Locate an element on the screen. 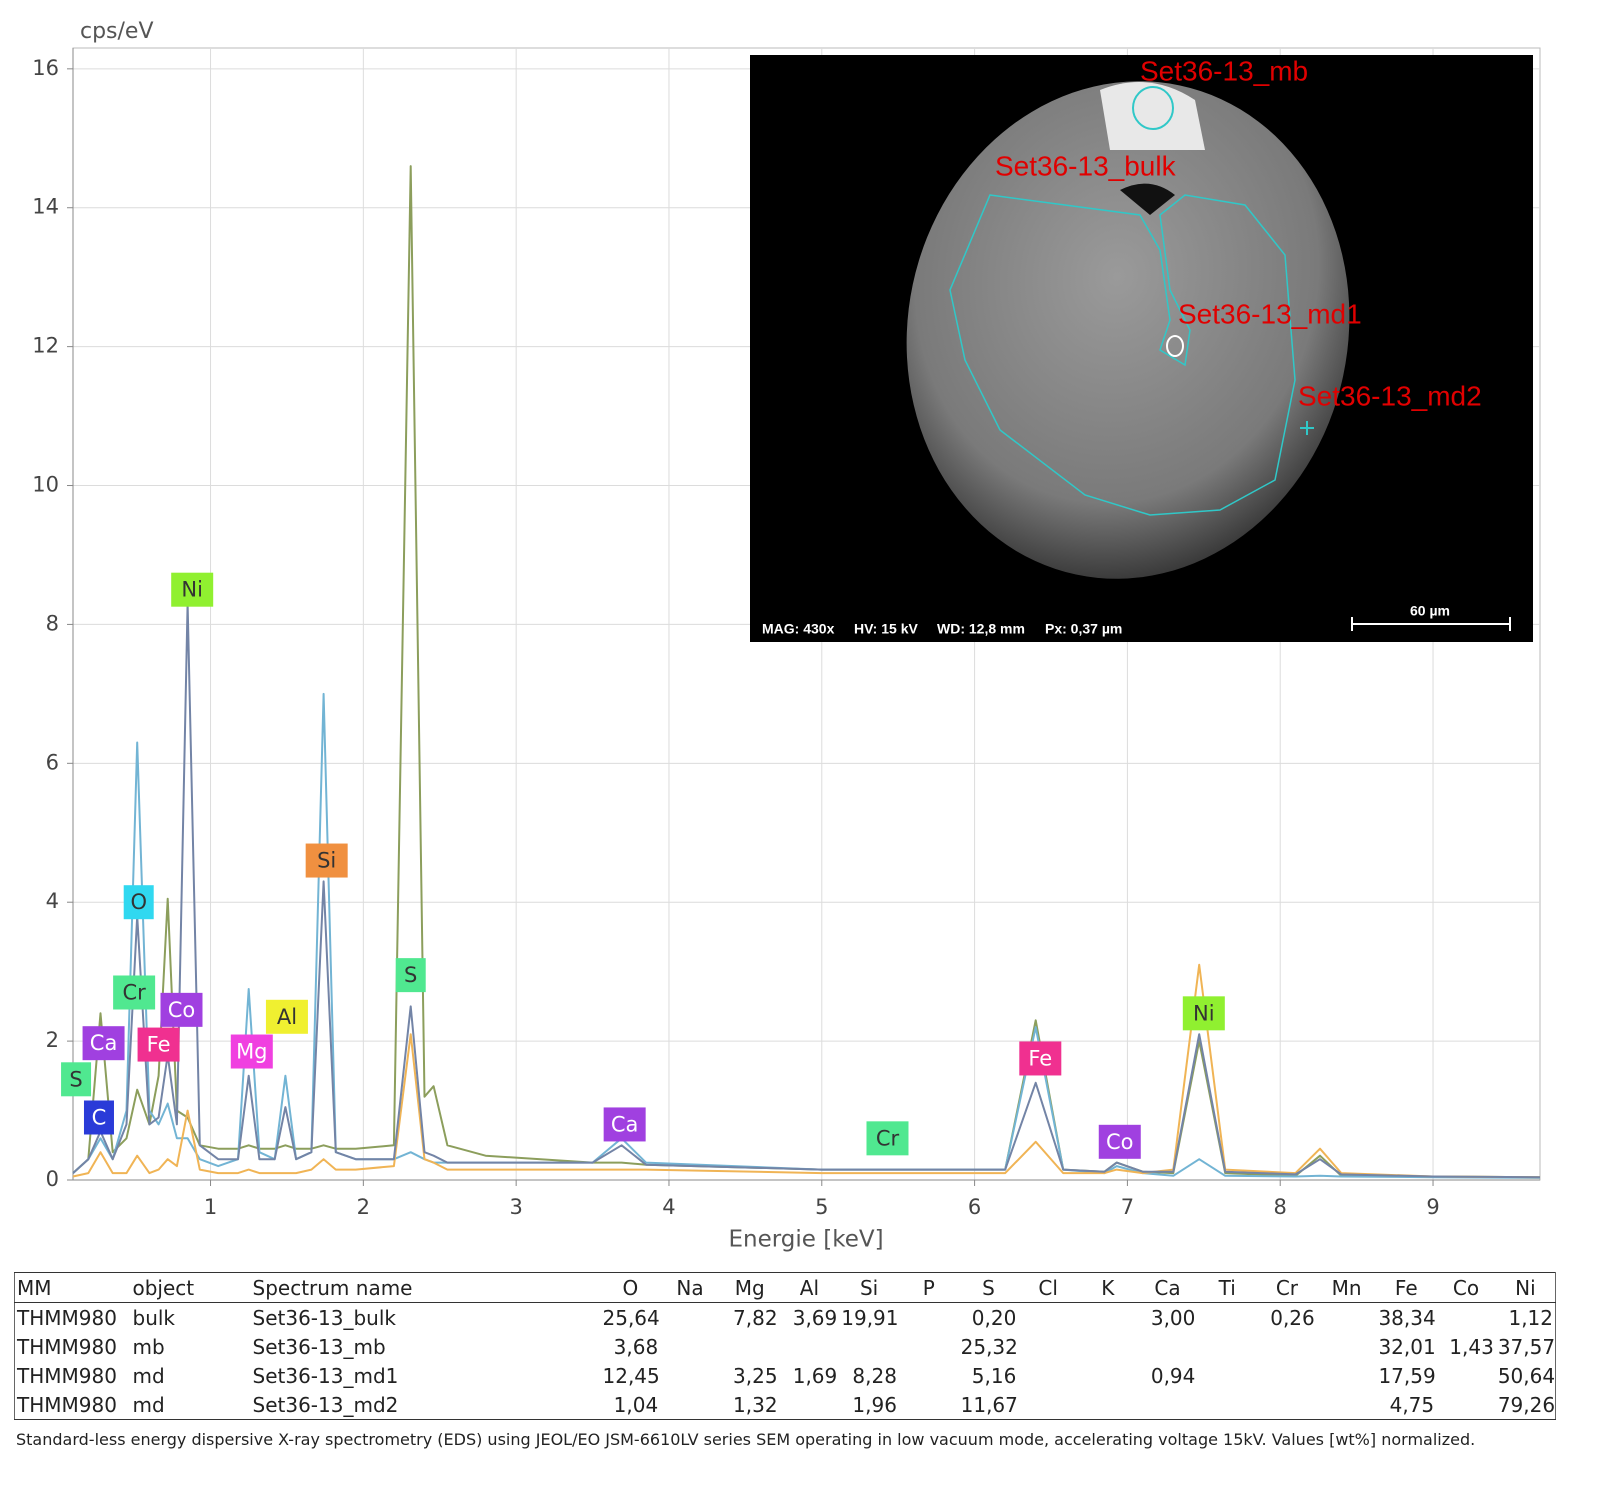  table-cell: THMM980 is located at coordinates (67, 1375).